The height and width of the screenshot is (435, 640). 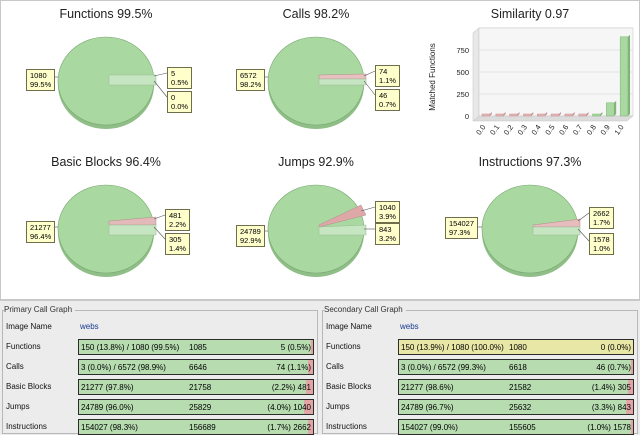 I want to click on similarity-x-tick: 0.3, so click(x=522, y=130).